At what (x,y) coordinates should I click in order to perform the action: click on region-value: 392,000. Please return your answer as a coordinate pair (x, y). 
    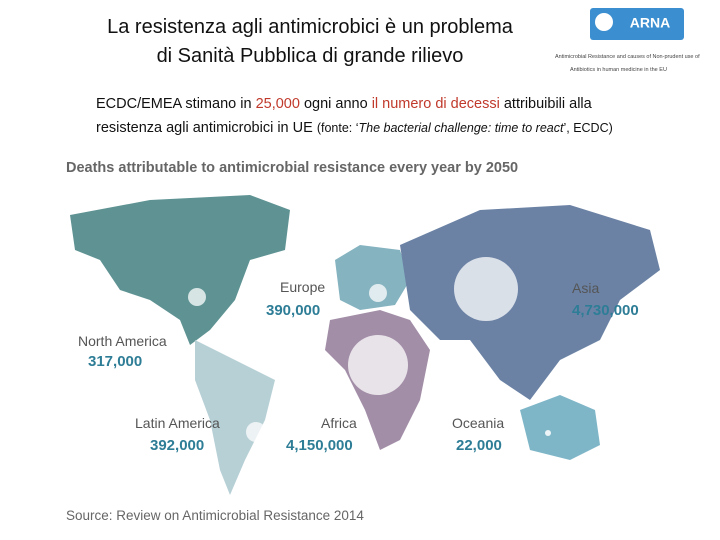
    Looking at the image, I should click on (177, 445).